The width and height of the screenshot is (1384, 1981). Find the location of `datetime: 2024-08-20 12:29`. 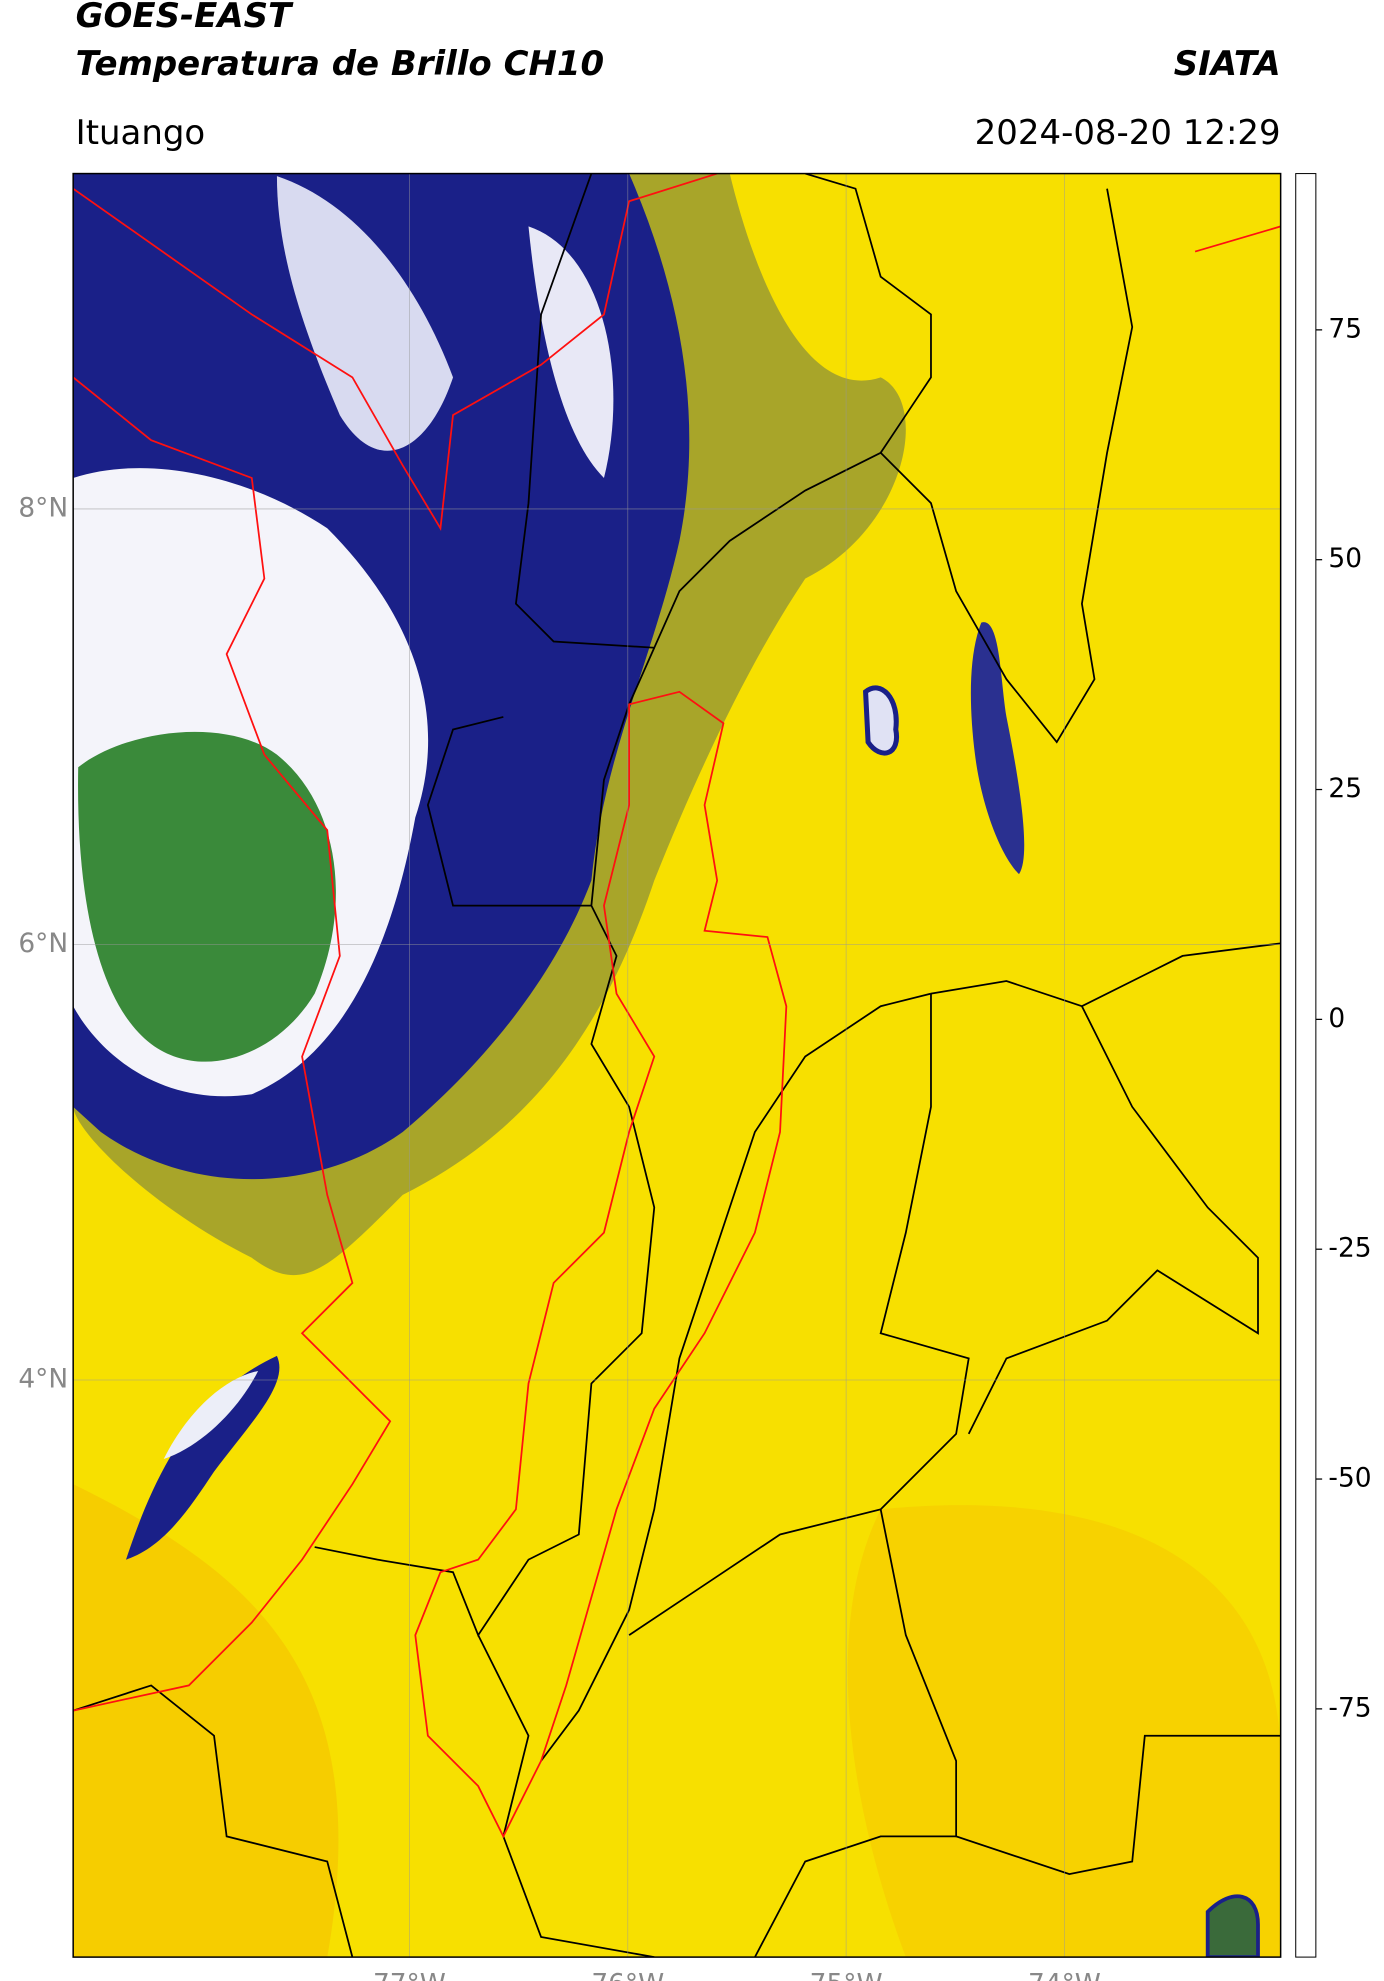

datetime: 2024-08-20 12:29 is located at coordinates (1128, 133).